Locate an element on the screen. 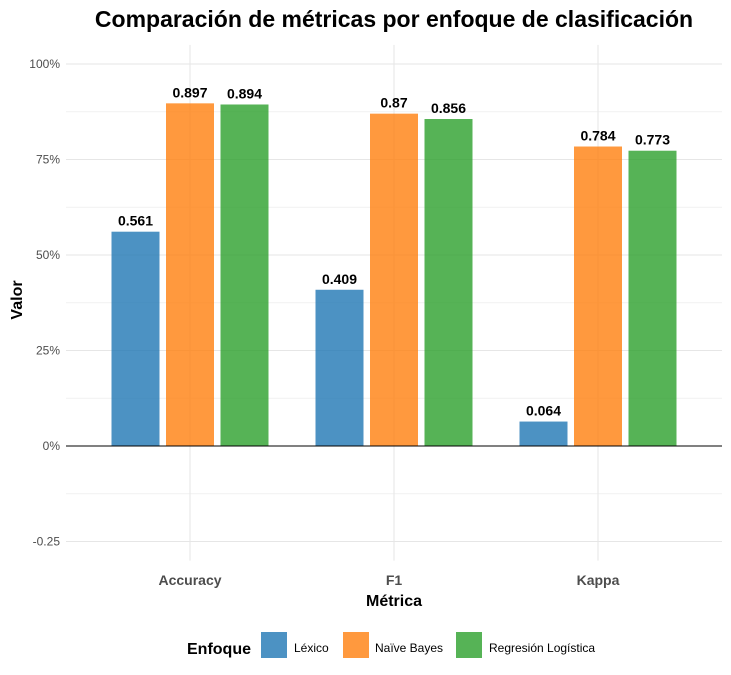 The width and height of the screenshot is (731, 675). legend-label: Léxico is located at coordinates (311, 648).